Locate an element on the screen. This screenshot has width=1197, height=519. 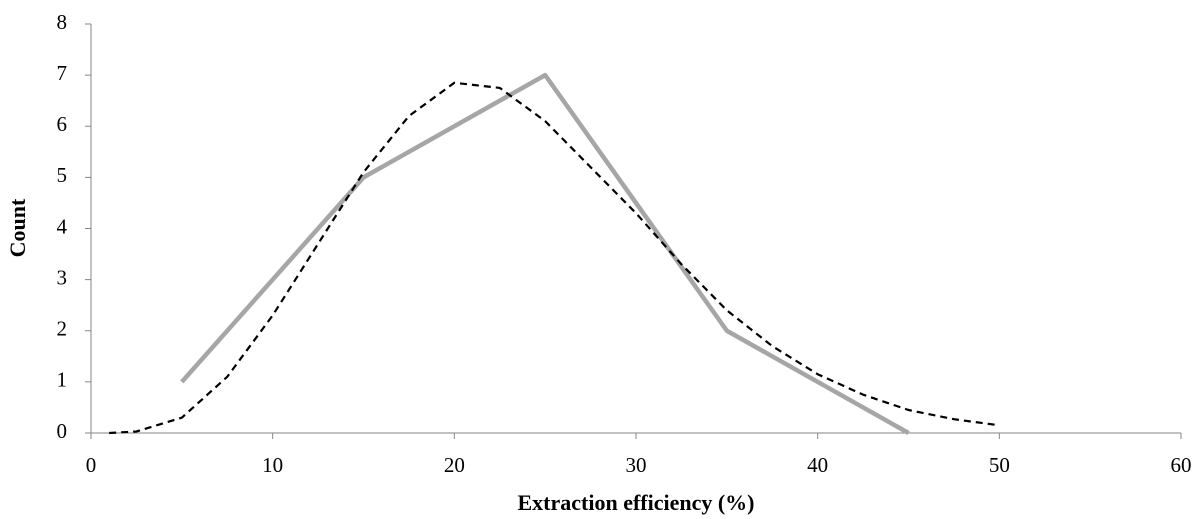
x-tick-label: 40 is located at coordinates (817, 465).